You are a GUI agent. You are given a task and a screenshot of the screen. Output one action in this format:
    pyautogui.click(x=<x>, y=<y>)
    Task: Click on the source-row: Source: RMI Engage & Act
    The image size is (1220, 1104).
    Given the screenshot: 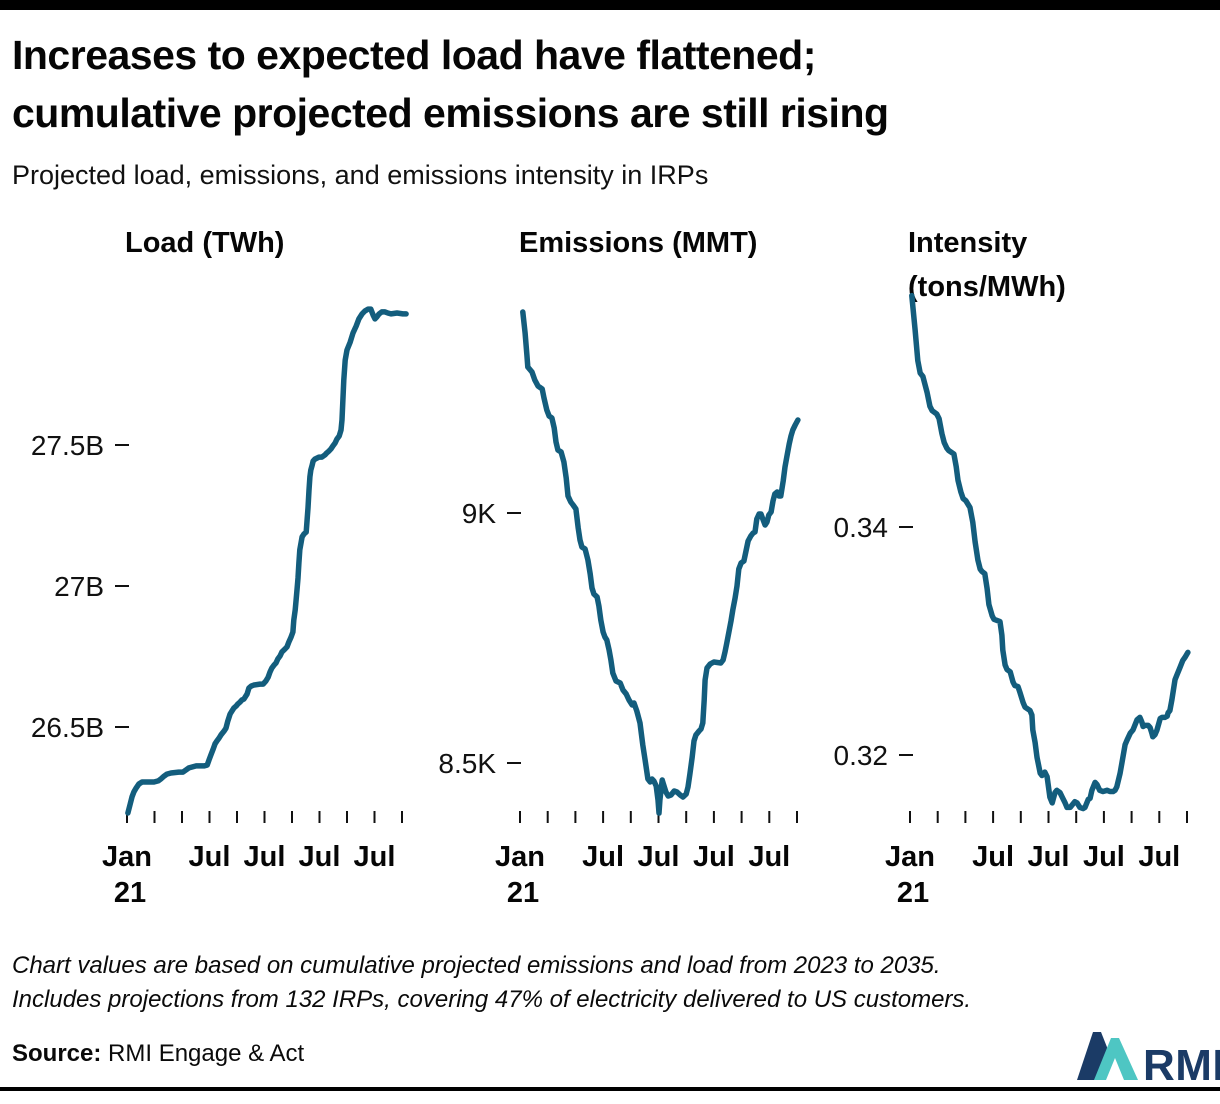 What is the action you would take?
    pyautogui.click(x=158, y=1054)
    